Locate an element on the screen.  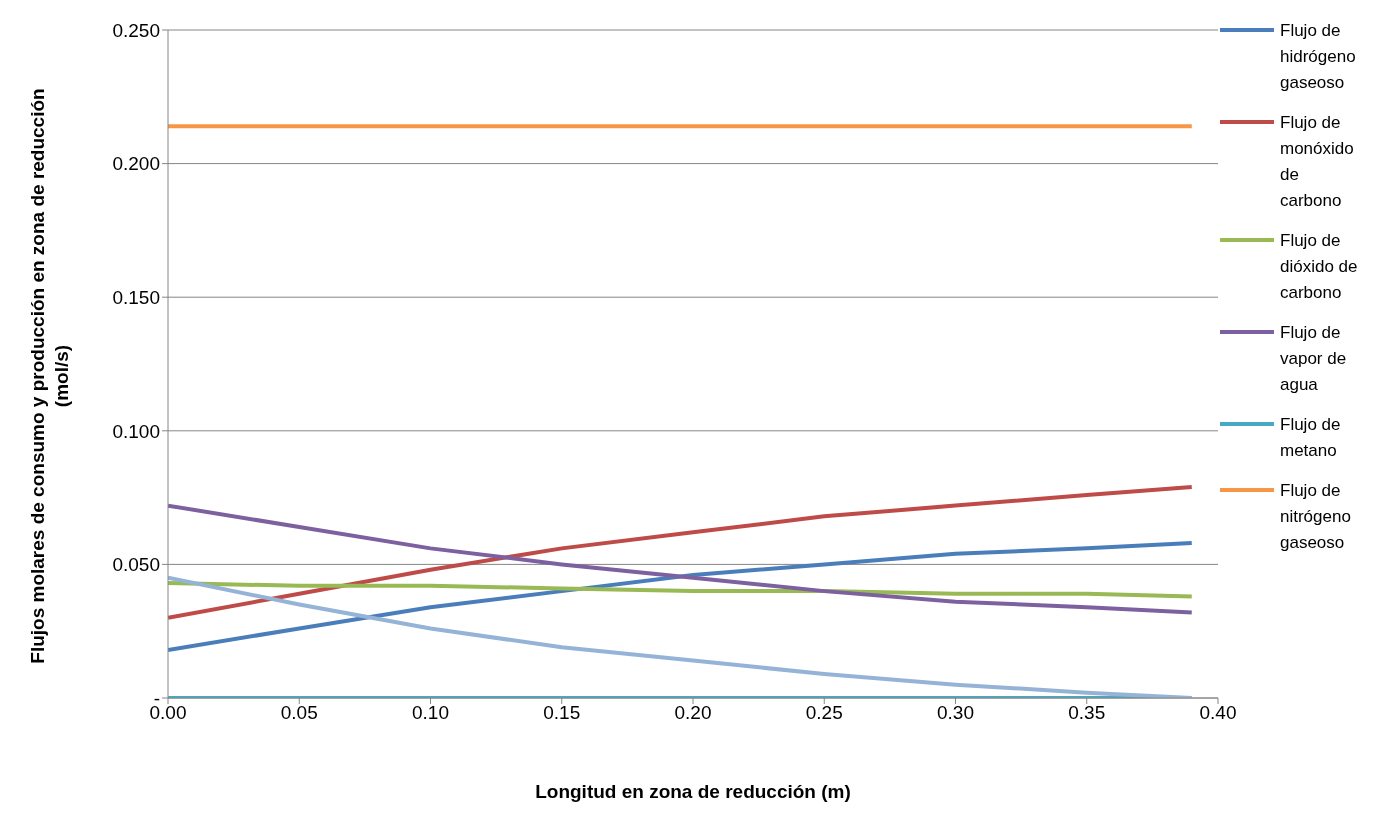
x-tick-label: 0.10 is located at coordinates (430, 713).